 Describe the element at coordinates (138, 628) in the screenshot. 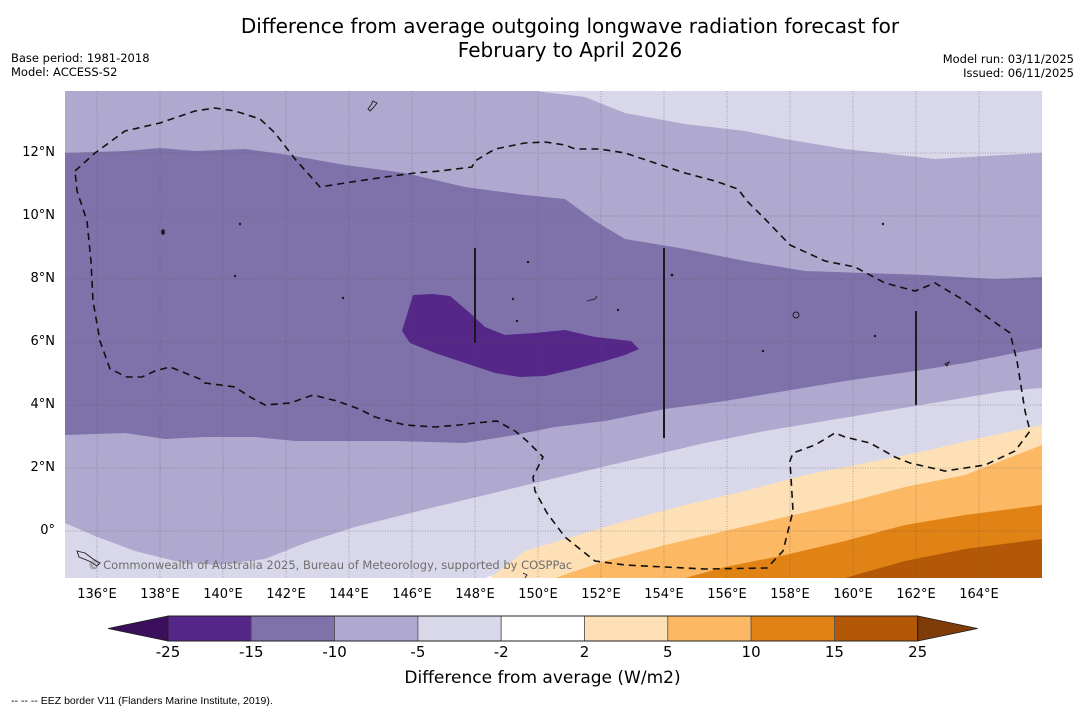

I see `colorbar-extension-min` at that location.